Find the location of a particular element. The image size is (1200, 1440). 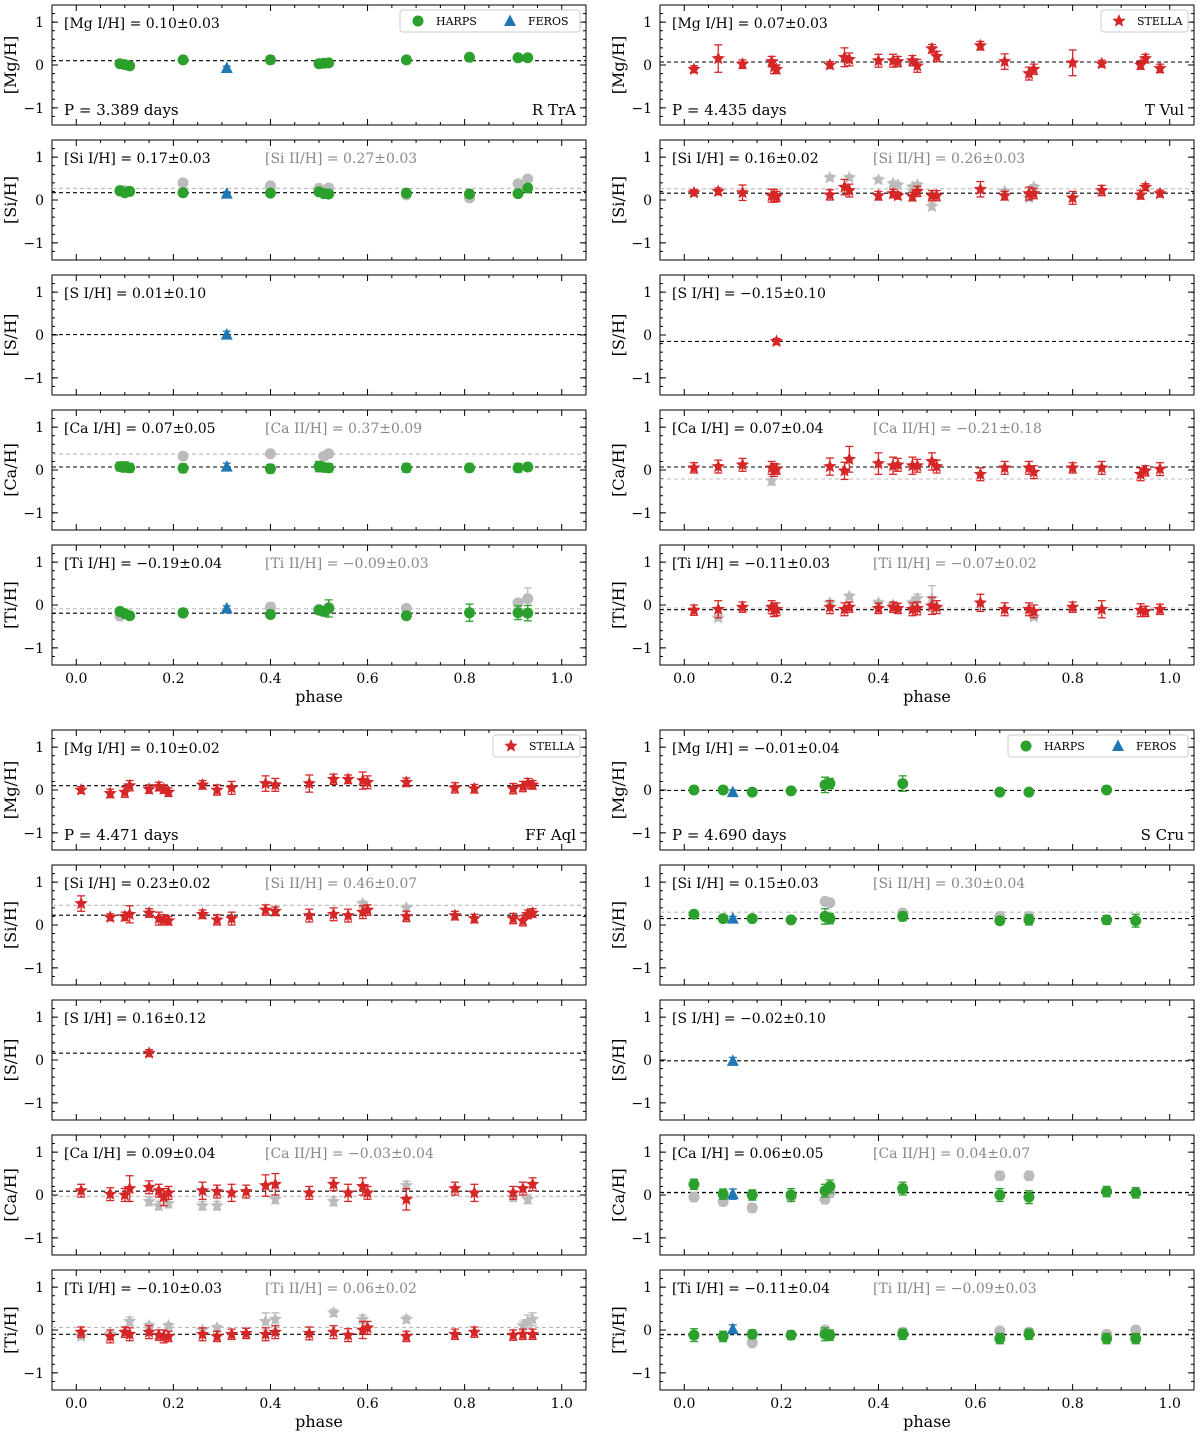

x-tick-label: 0.2 is located at coordinates (781, 1404).